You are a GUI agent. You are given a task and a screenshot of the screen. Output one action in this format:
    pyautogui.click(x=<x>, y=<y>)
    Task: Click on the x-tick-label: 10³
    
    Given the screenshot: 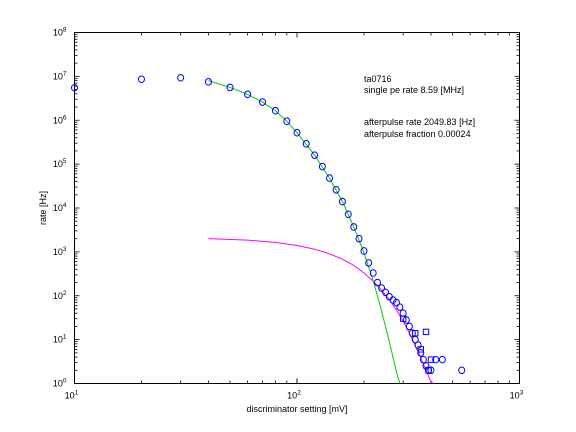 What is the action you would take?
    pyautogui.click(x=517, y=395)
    